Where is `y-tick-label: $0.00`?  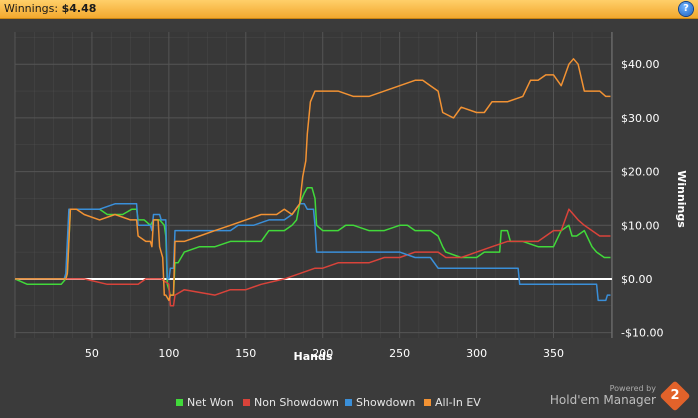 y-tick-label: $0.00 is located at coordinates (637, 279).